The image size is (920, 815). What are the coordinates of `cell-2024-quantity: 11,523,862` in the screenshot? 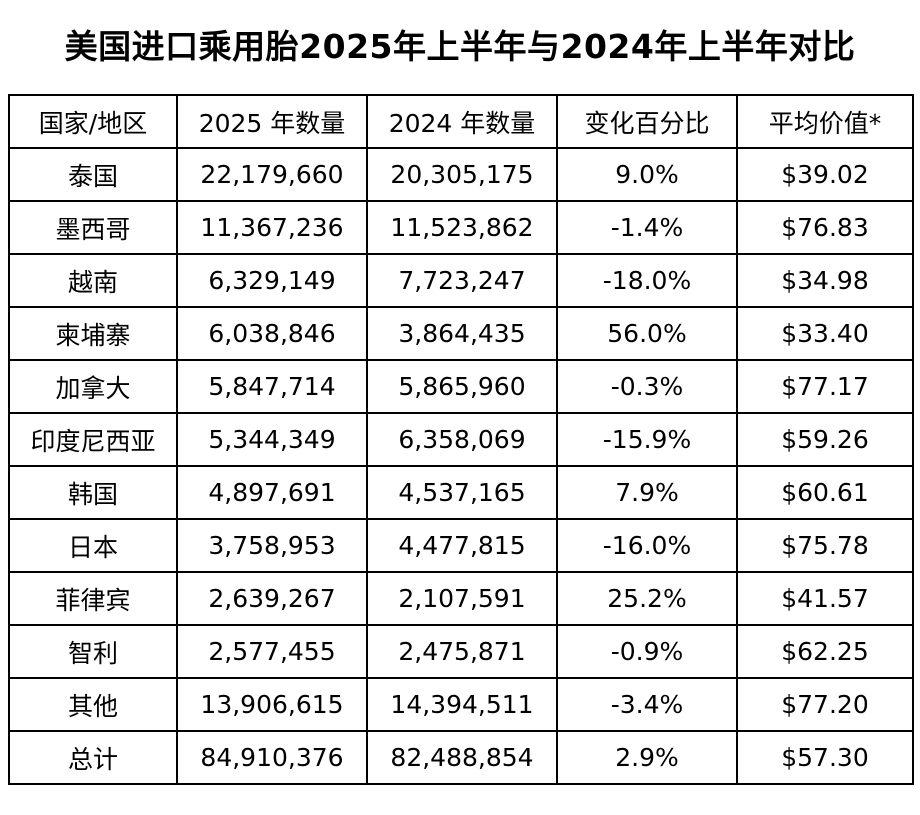 It's located at (462, 227).